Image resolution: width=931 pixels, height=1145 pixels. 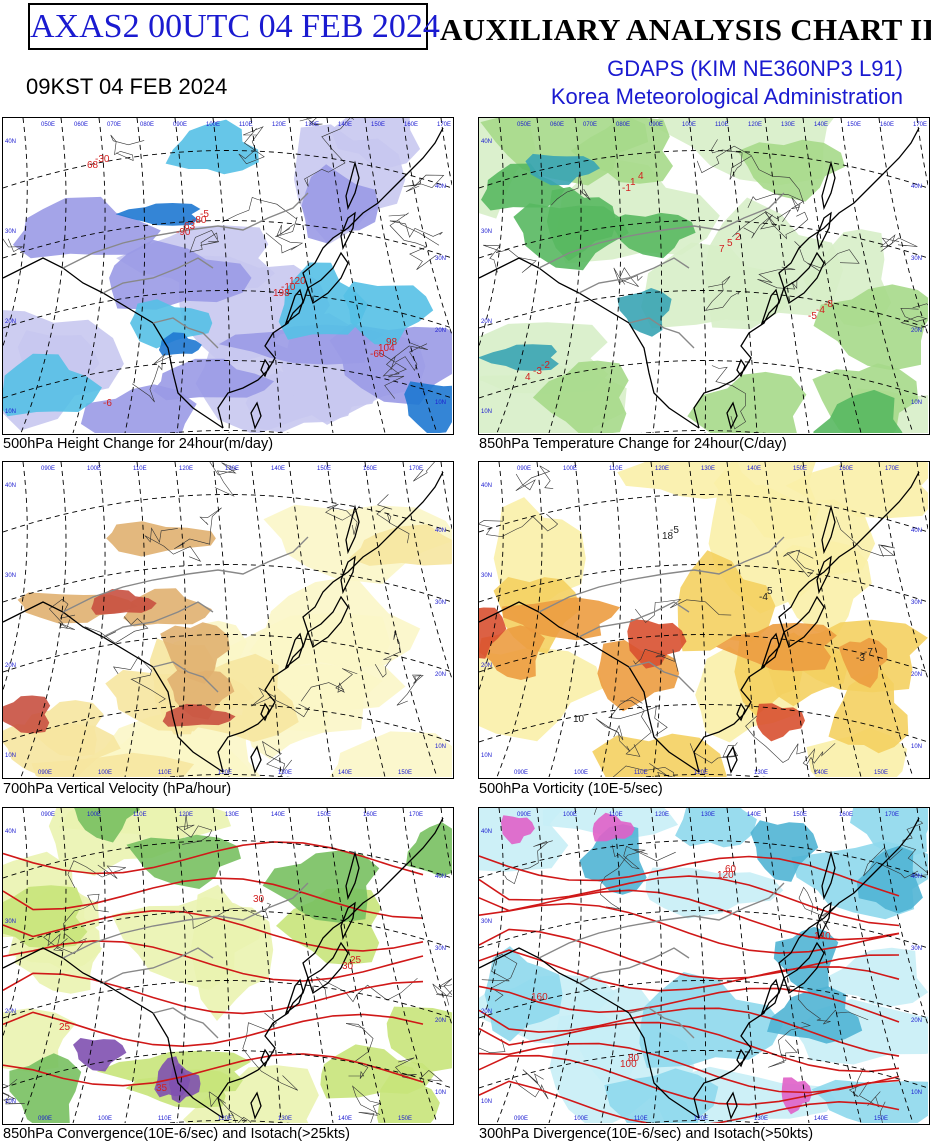 What do you see at coordinates (190, 226) in the screenshot?
I see `contour-value-label: 63` at bounding box center [190, 226].